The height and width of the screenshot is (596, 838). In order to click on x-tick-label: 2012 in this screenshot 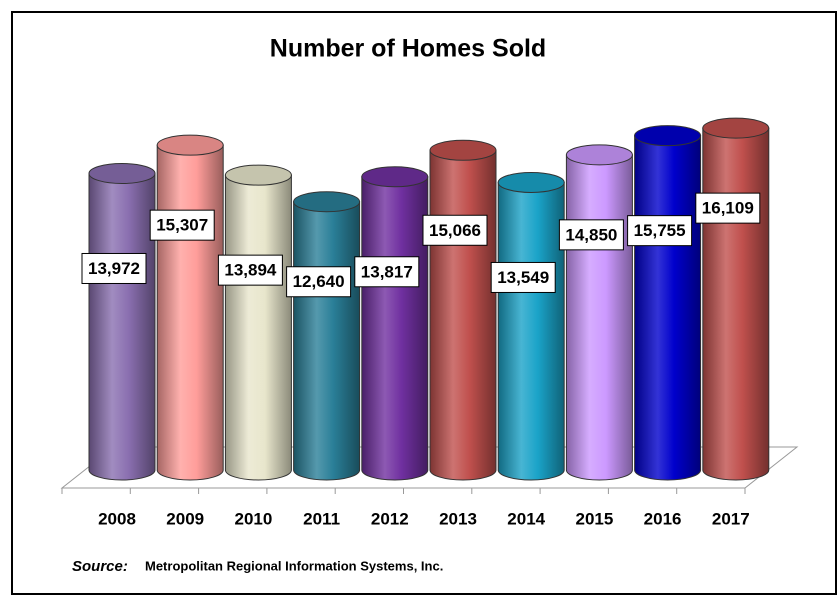, I will do `click(390, 518)`.